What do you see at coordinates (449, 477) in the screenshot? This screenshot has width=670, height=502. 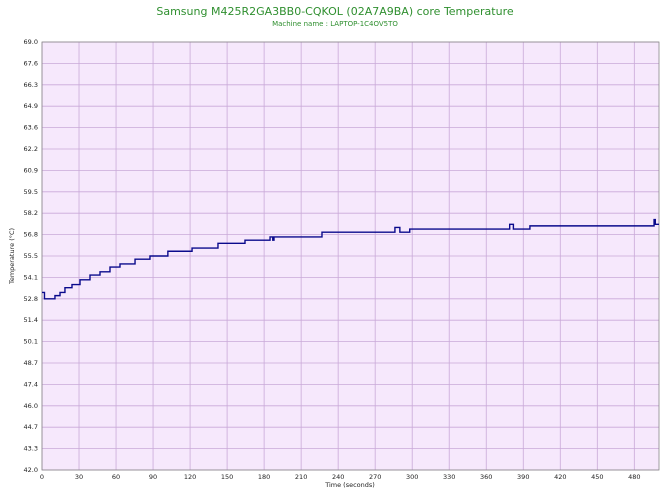 I see `x-tick-label: 330` at bounding box center [449, 477].